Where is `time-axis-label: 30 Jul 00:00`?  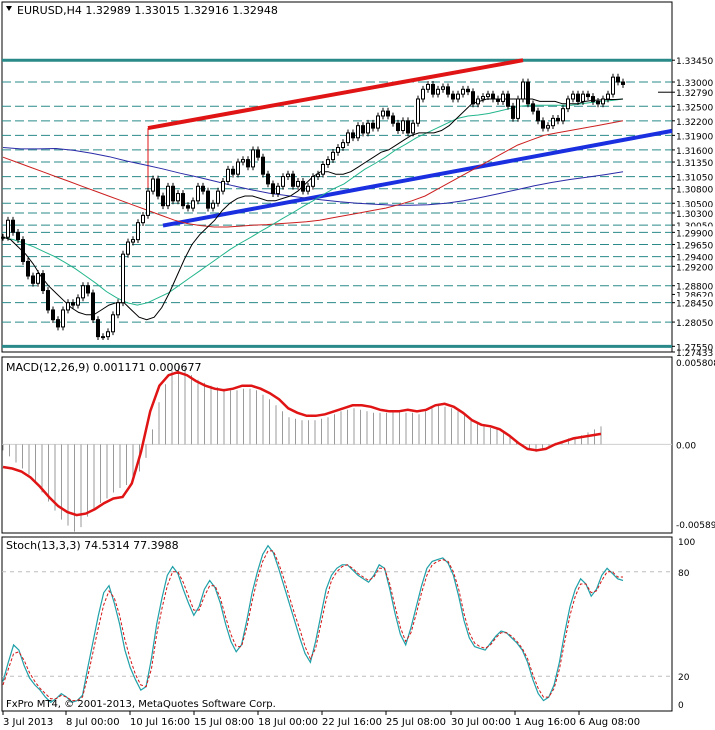 time-axis-label: 30 Jul 00:00 is located at coordinates (481, 722).